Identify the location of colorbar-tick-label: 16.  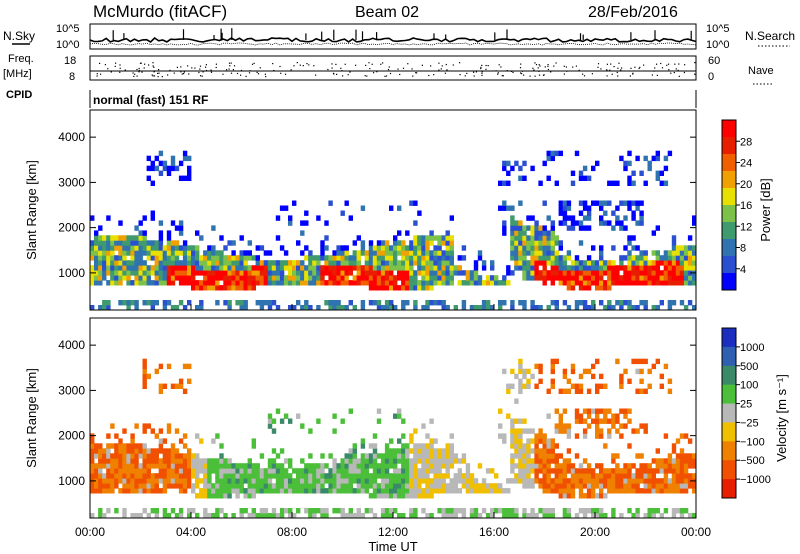
(746, 206).